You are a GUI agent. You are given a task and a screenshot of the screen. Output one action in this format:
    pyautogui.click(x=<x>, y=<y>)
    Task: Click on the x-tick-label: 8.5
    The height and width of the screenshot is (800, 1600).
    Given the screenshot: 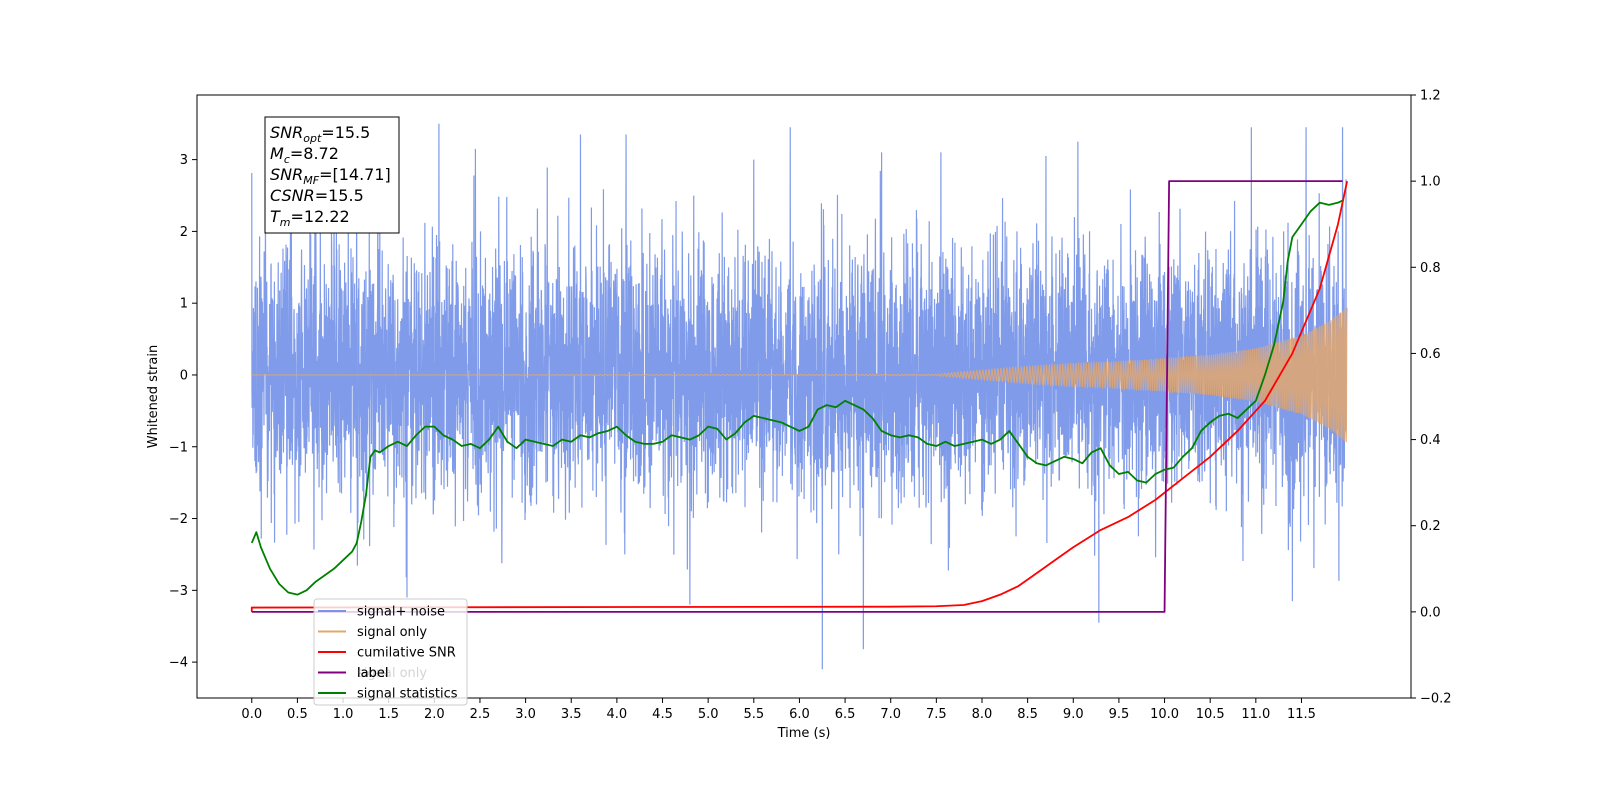 What is the action you would take?
    pyautogui.click(x=1027, y=714)
    